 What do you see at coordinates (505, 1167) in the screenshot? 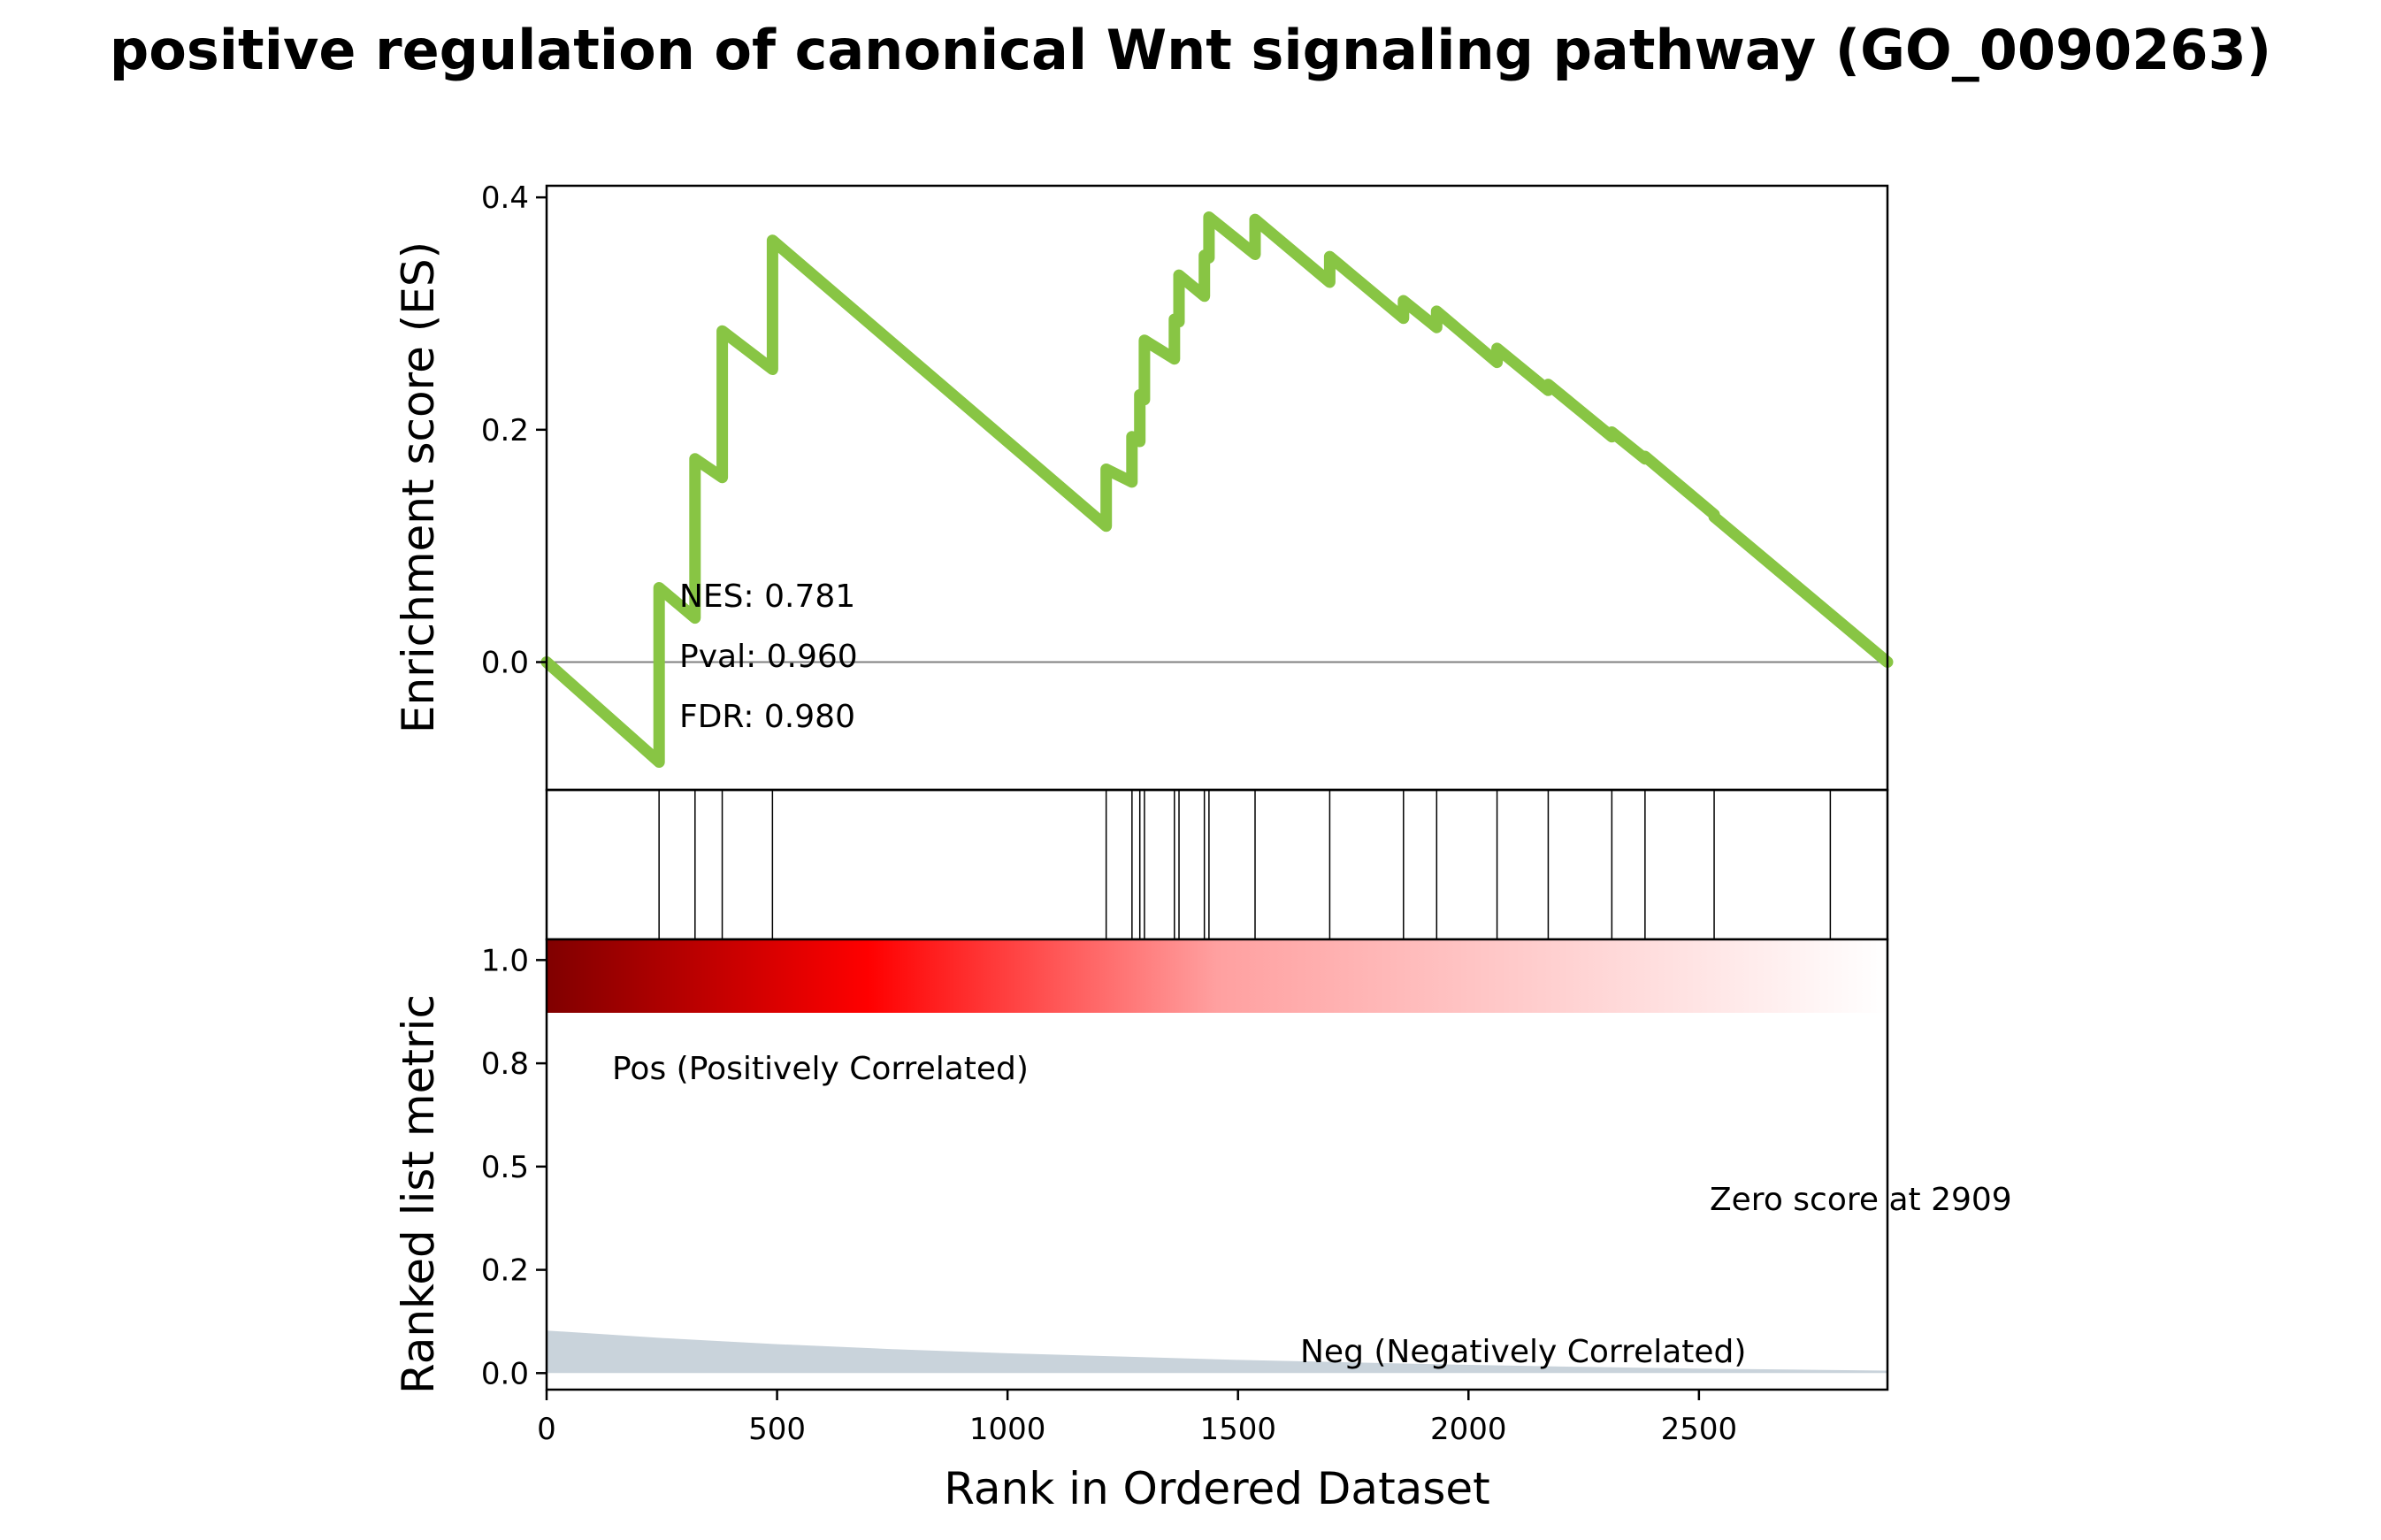
I see `metric-ytick-label: 0.5` at bounding box center [505, 1167].